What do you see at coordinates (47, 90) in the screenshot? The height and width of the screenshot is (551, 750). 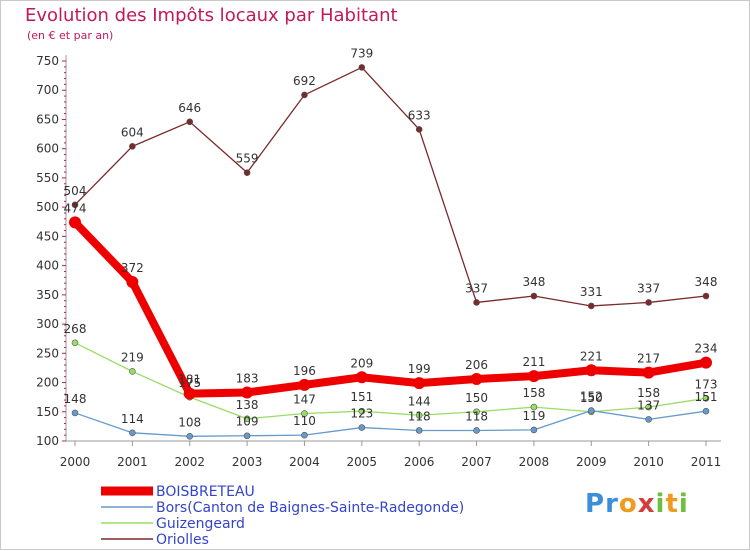 I see `y-tick-label: 700` at bounding box center [47, 90].